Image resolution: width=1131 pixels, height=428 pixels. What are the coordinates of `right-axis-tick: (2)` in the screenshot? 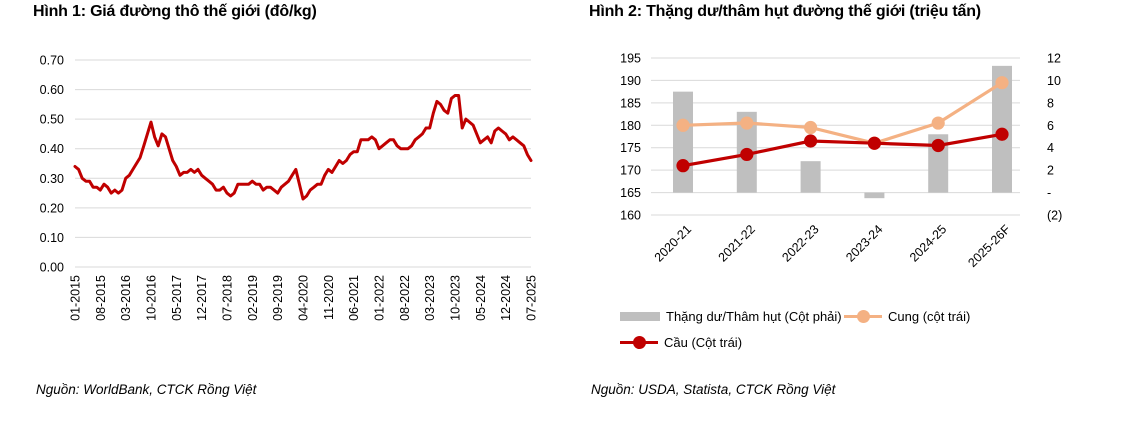 It's located at (1054, 216).